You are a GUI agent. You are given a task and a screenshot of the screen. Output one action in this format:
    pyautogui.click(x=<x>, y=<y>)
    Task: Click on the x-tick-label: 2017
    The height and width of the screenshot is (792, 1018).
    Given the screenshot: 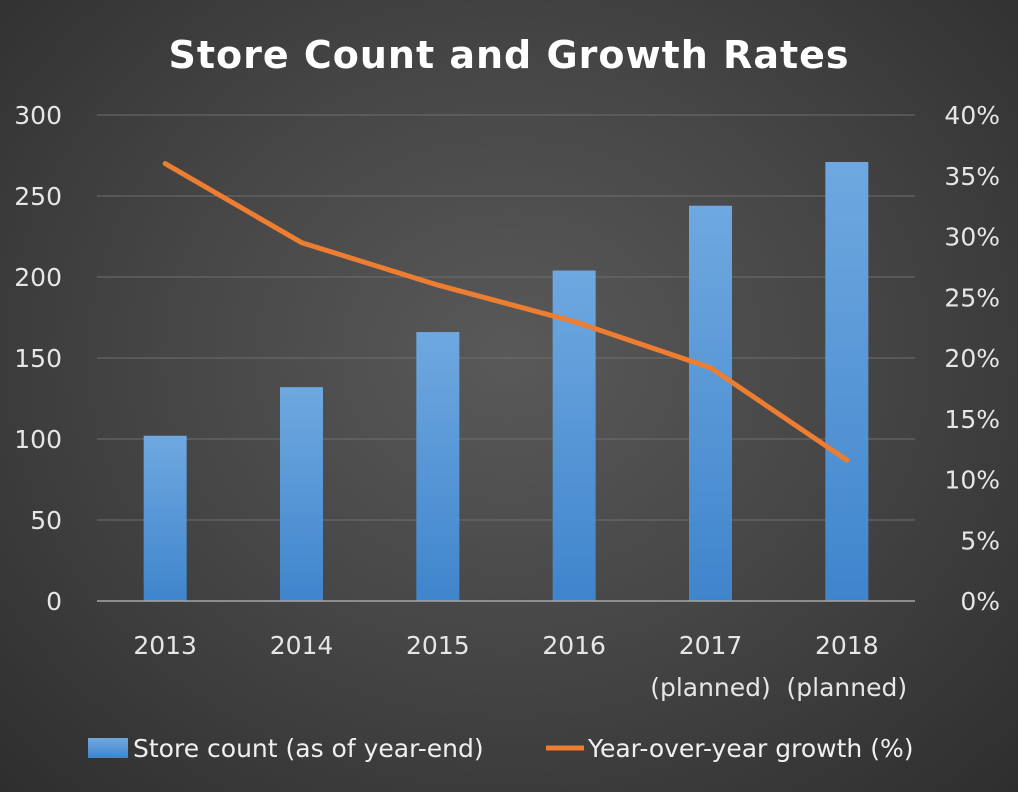 What is the action you would take?
    pyautogui.click(x=711, y=645)
    